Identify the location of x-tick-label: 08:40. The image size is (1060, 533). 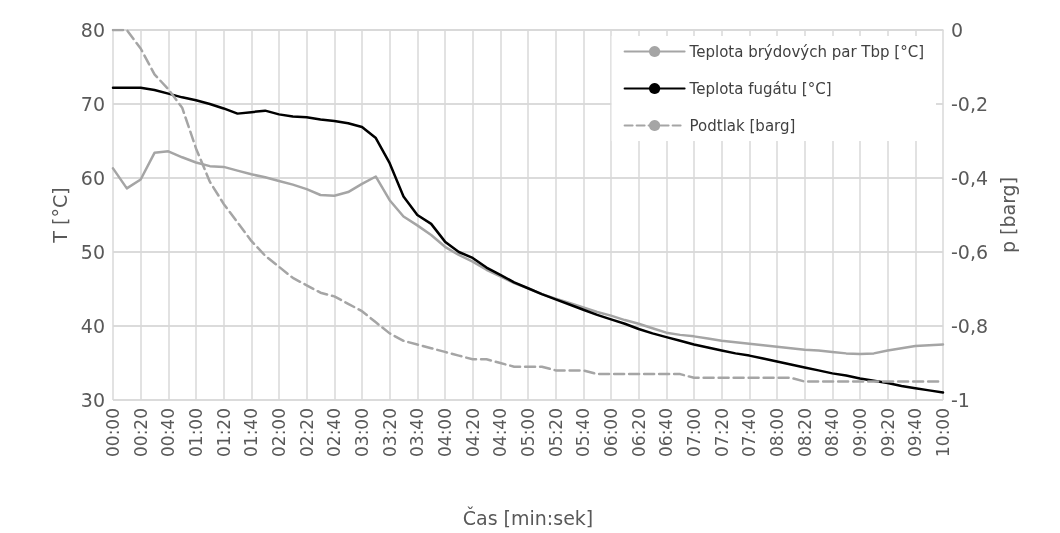
(832, 432).